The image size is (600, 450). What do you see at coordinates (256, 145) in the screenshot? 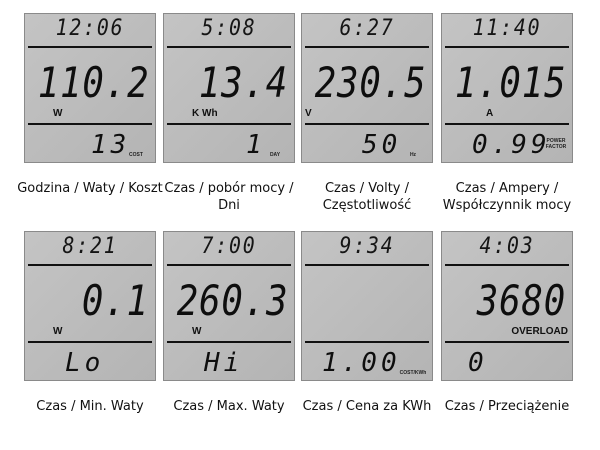
I see `bottom-readout: 1` at bounding box center [256, 145].